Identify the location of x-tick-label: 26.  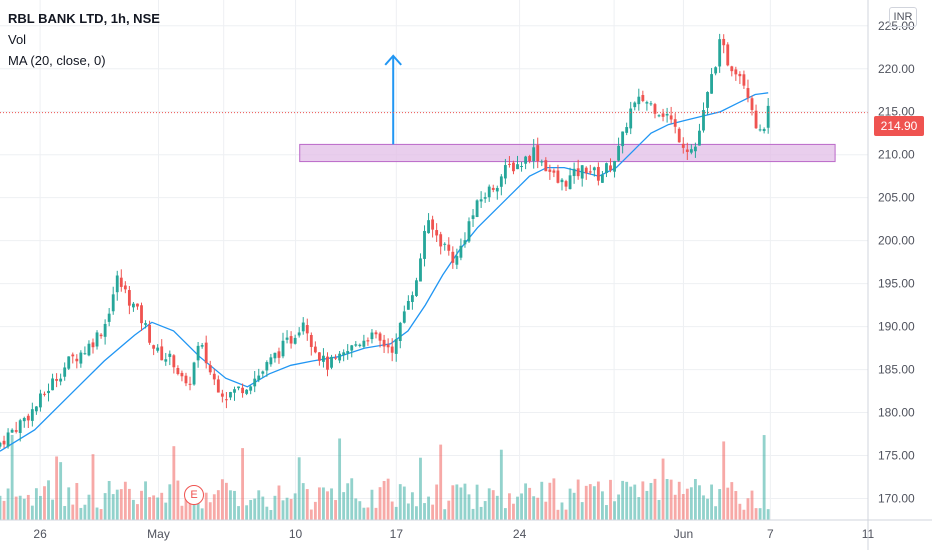
(40, 534).